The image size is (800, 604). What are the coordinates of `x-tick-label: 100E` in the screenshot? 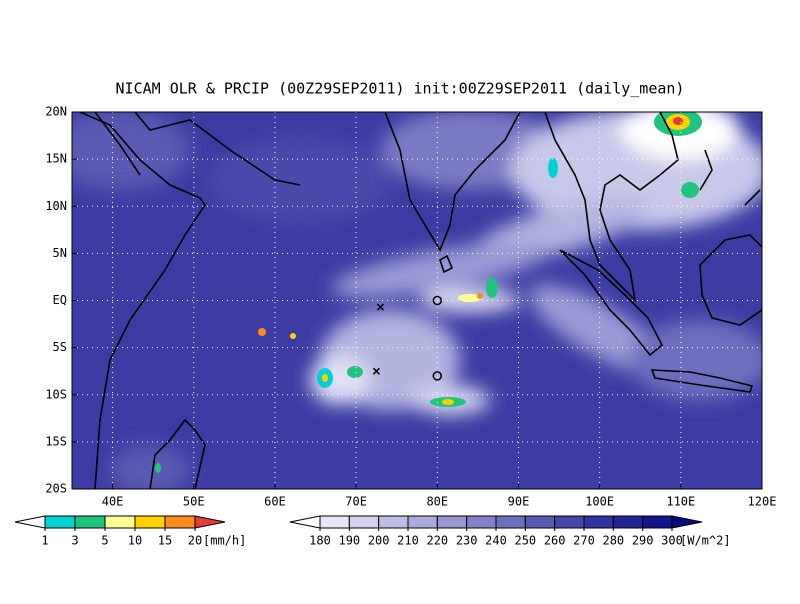 It's located at (599, 502).